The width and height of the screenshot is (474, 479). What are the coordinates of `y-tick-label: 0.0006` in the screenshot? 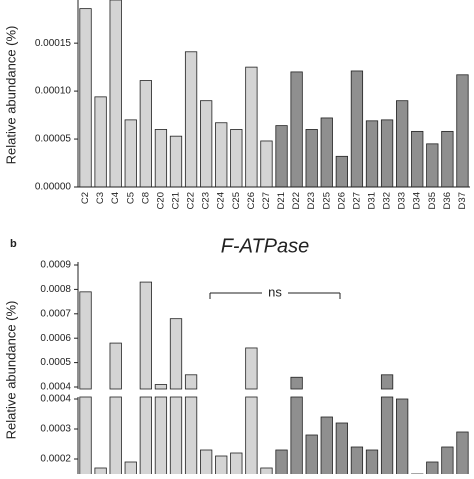 It's located at (55, 338).